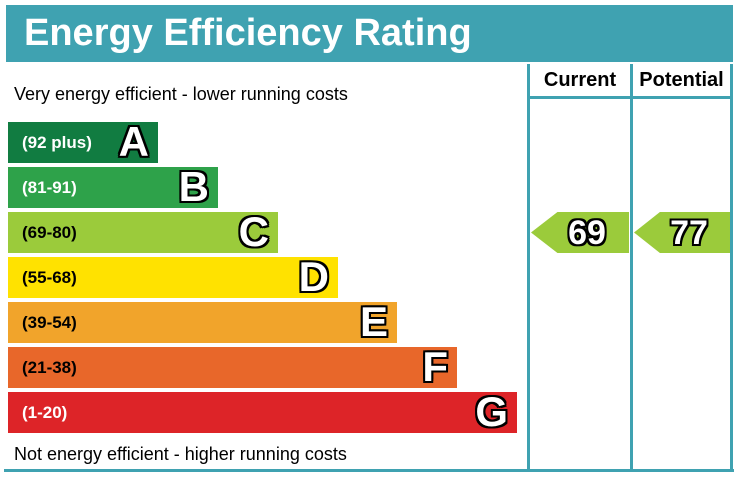 This screenshot has width=738, height=483. What do you see at coordinates (49, 277) in the screenshot?
I see `band-range-label-d: (55-68)` at bounding box center [49, 277].